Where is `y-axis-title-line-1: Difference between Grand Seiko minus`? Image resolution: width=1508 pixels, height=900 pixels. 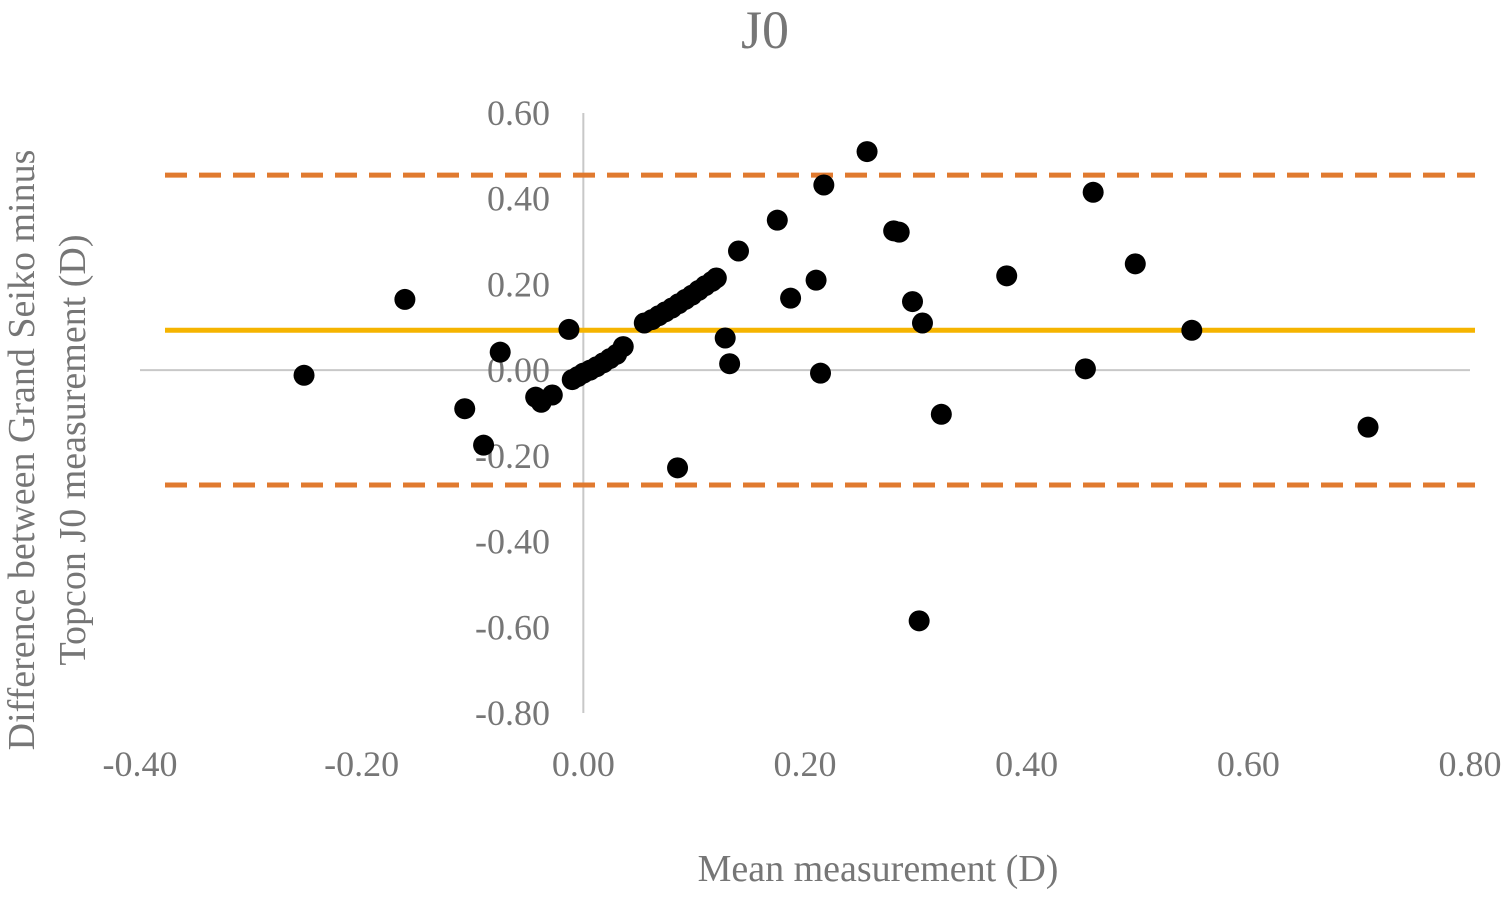
y-axis-title-line-1: Difference between Grand Seiko minus is located at coordinates (22, 450).